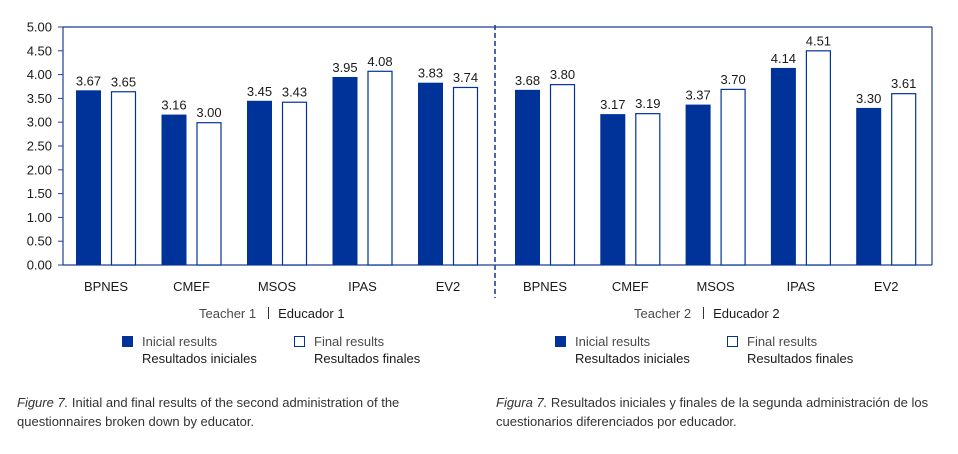  What do you see at coordinates (379, 61) in the screenshot?
I see `value-label-final: 4.08` at bounding box center [379, 61].